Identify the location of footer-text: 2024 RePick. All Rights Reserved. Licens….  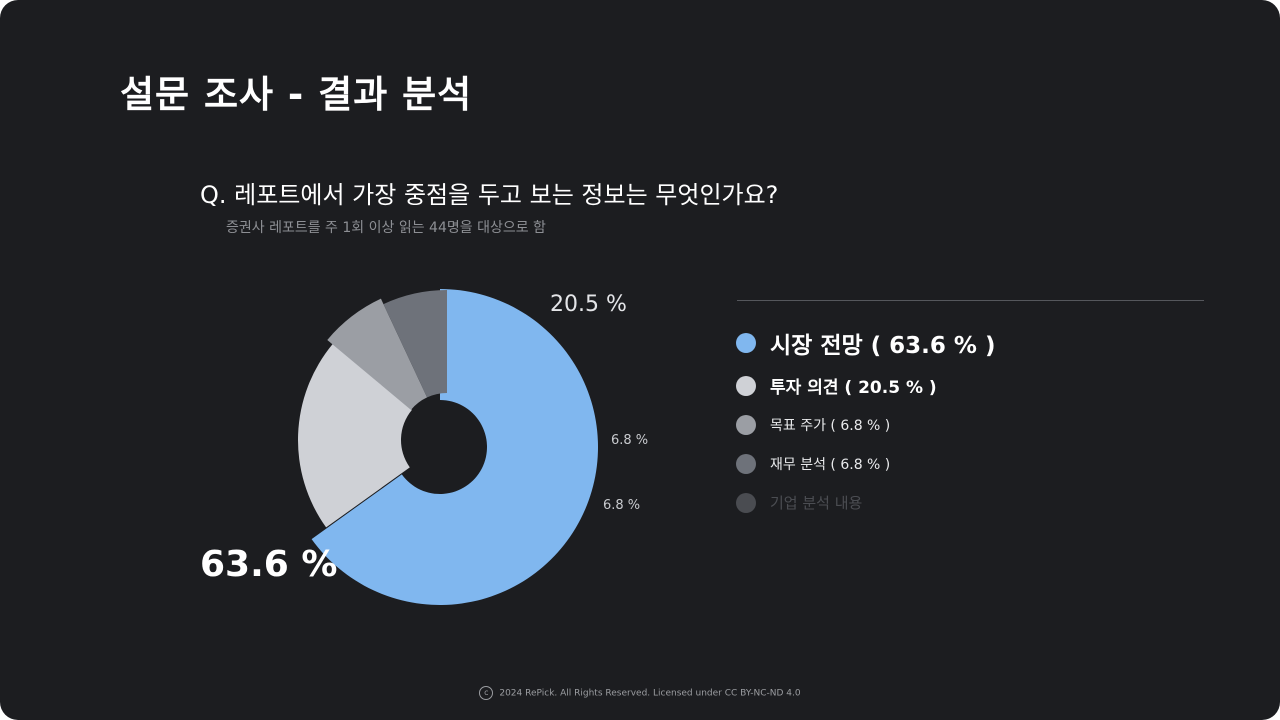
(650, 693).